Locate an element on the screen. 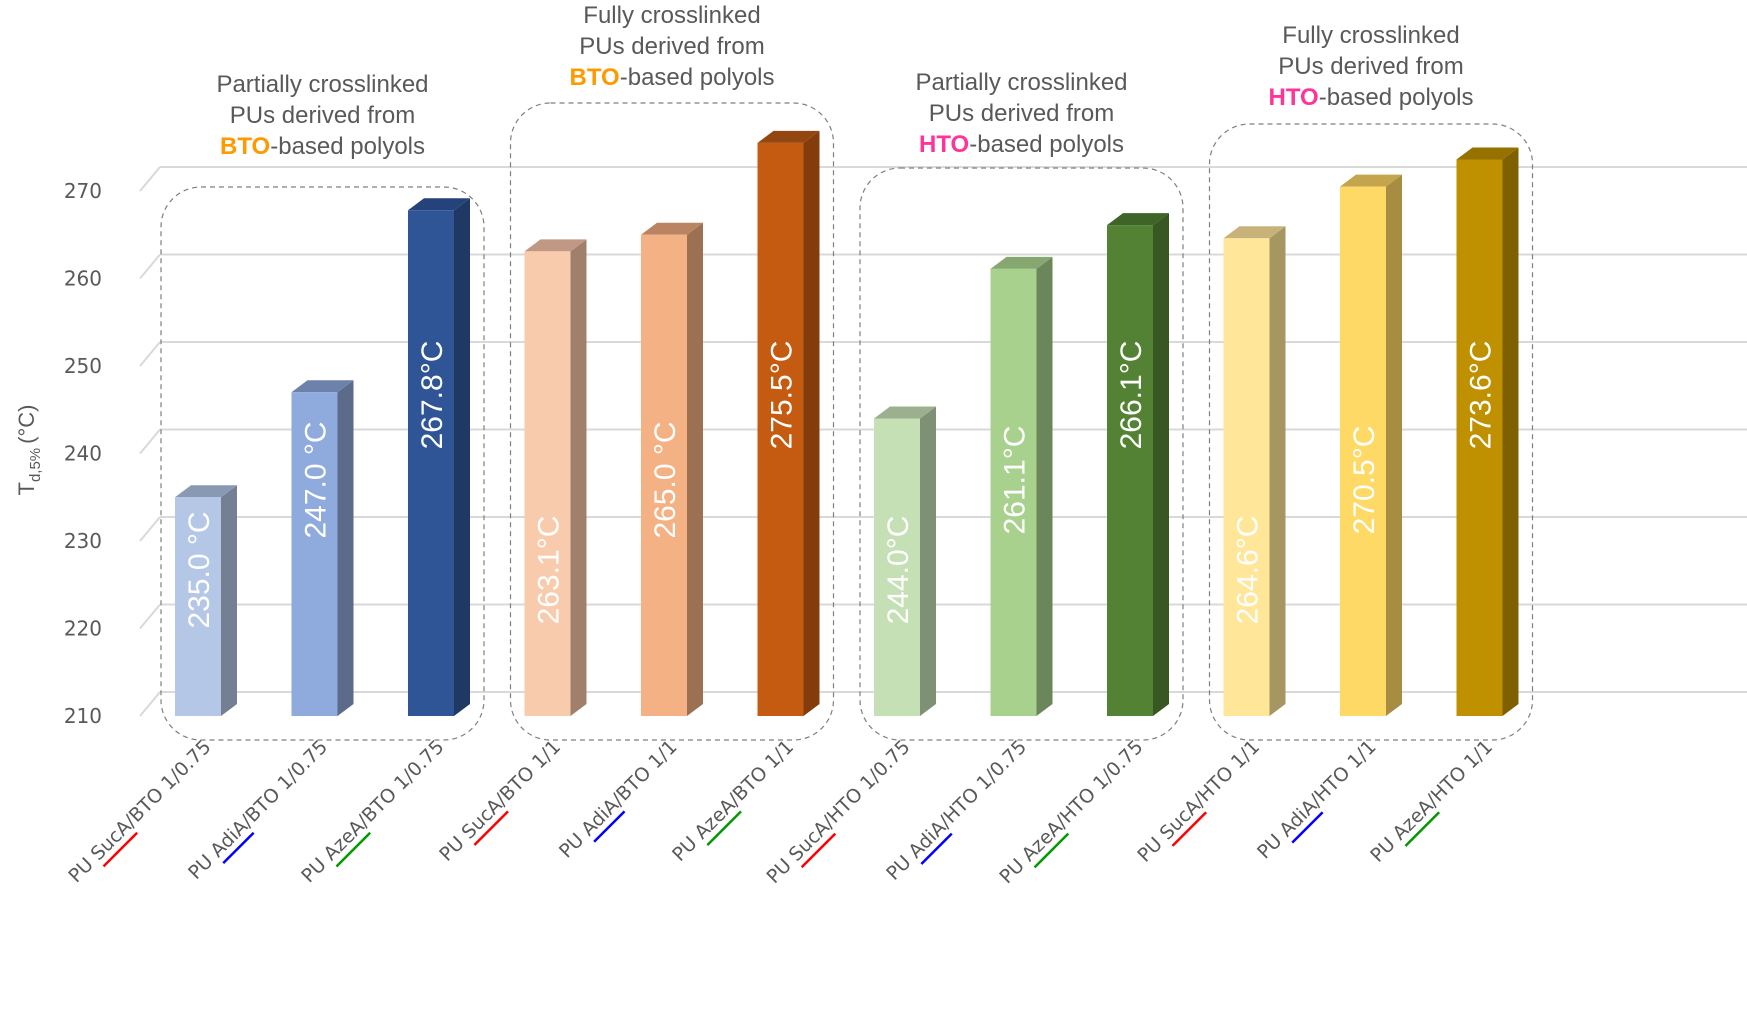  category-label-text: PU SucA/HTO 1/1 is located at coordinates (1198, 801).